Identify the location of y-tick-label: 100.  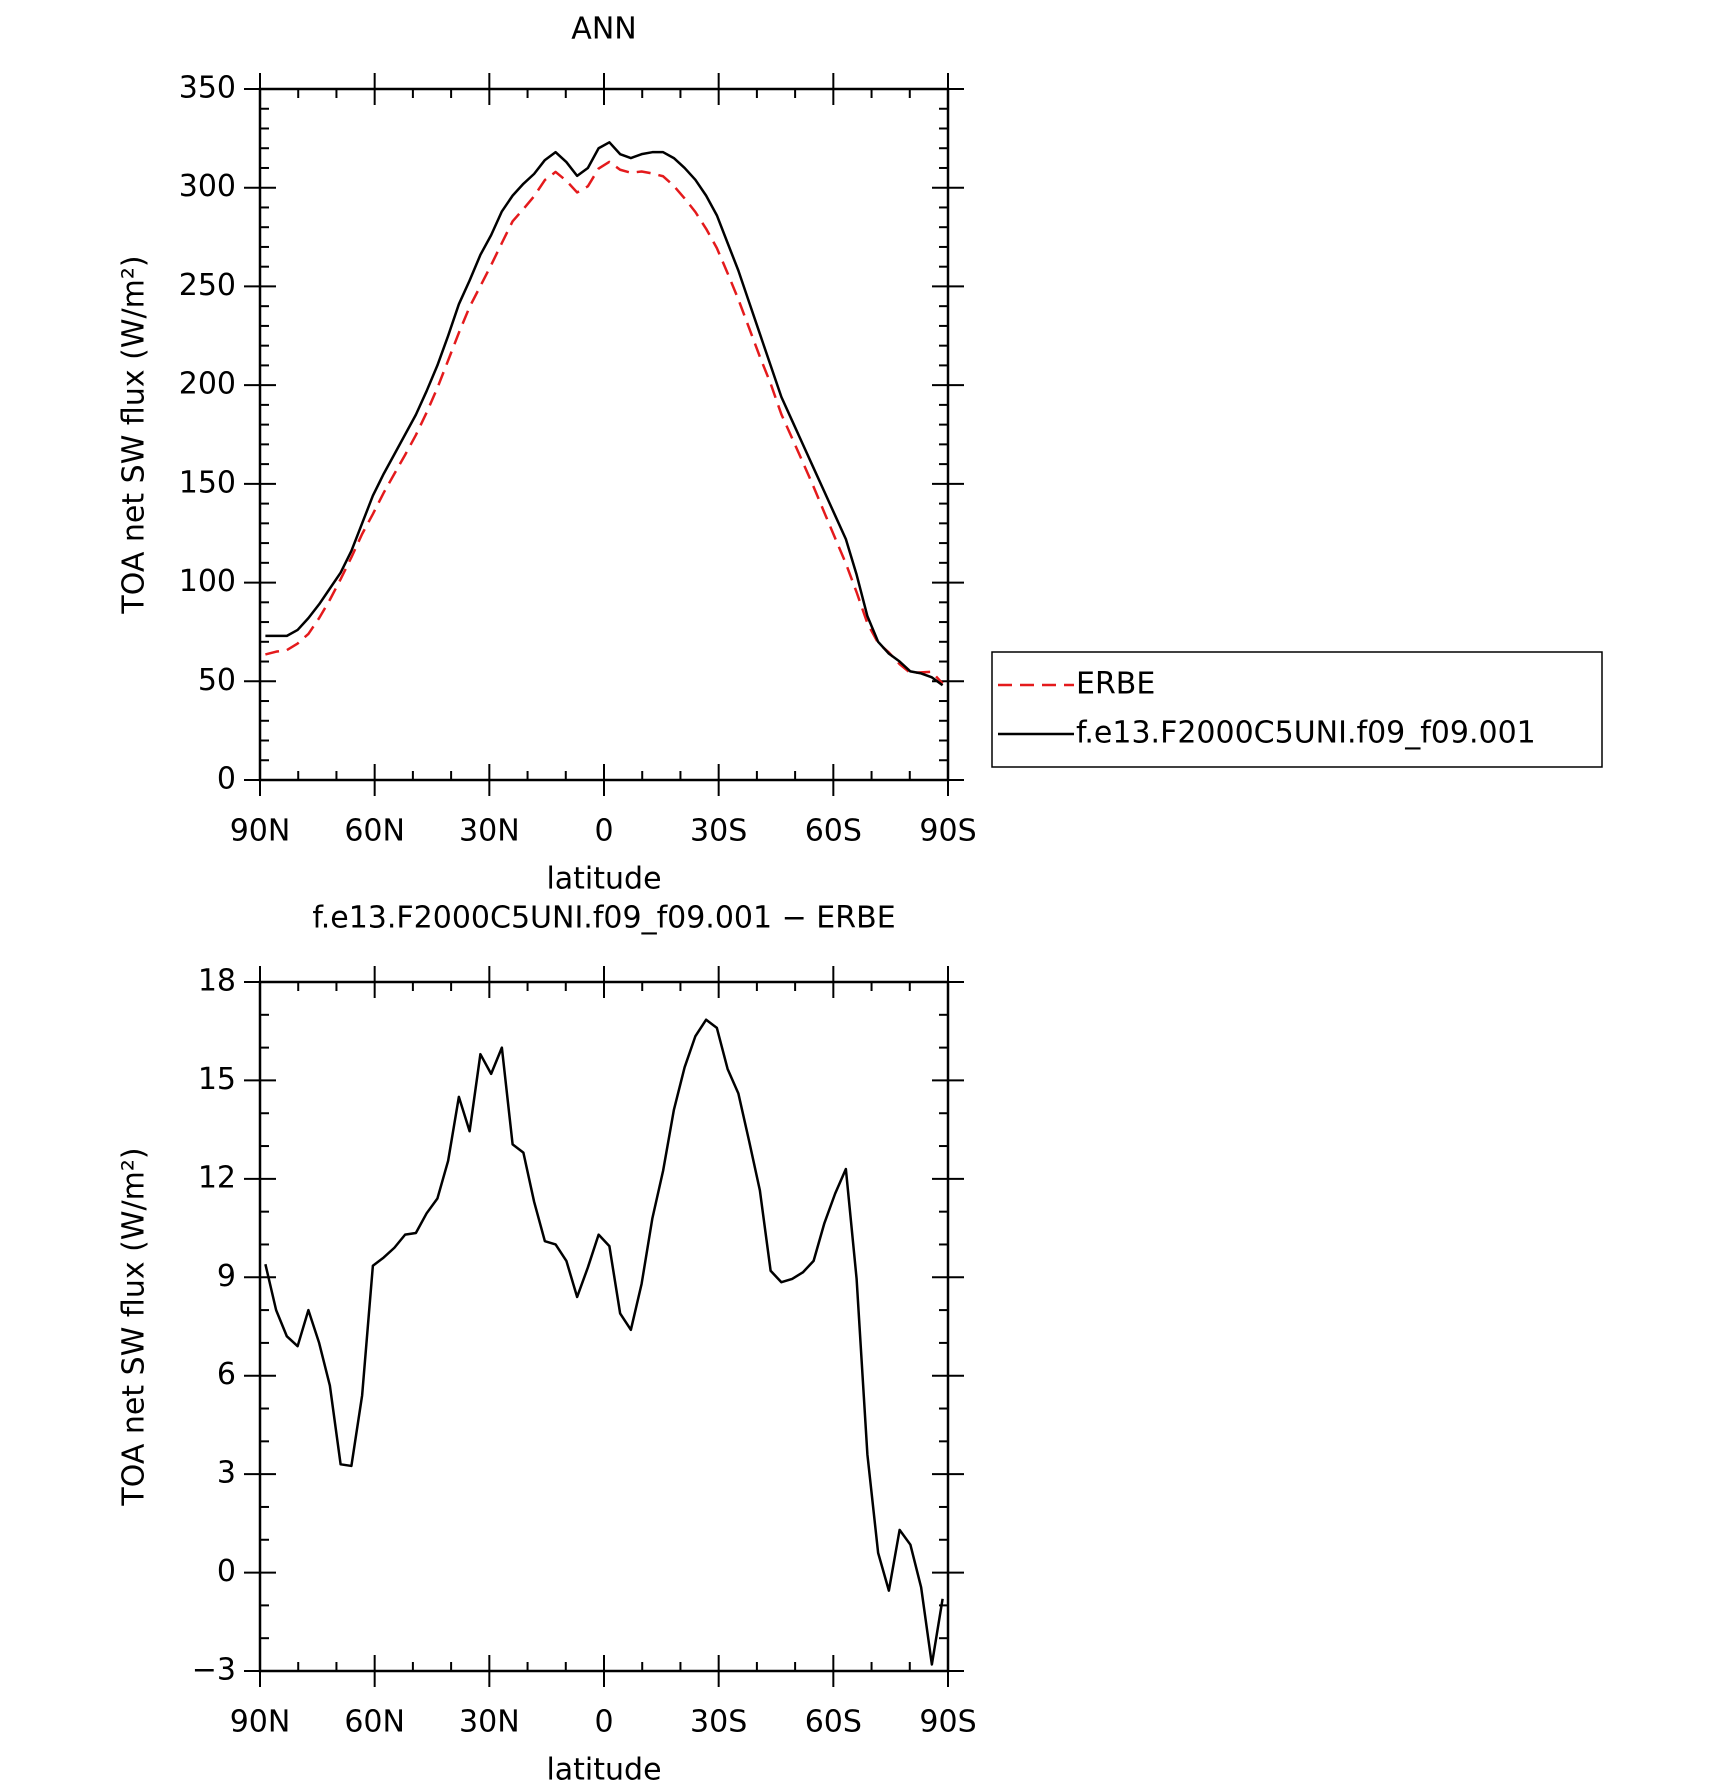
(207, 581).